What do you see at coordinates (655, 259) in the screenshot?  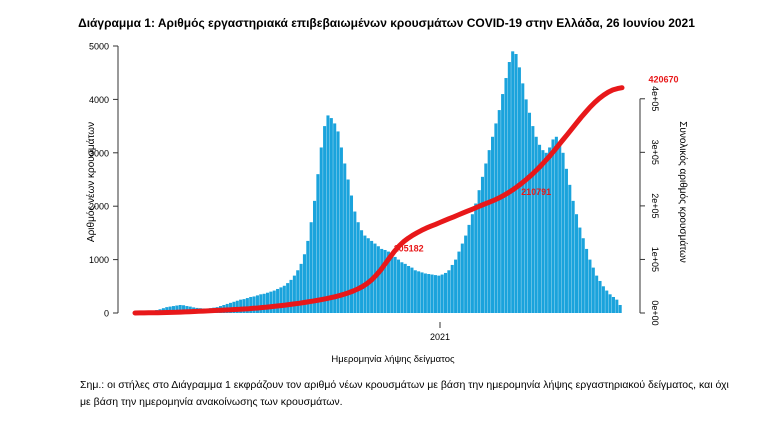 I see `y2-tick-label: 1e+05` at bounding box center [655, 259].